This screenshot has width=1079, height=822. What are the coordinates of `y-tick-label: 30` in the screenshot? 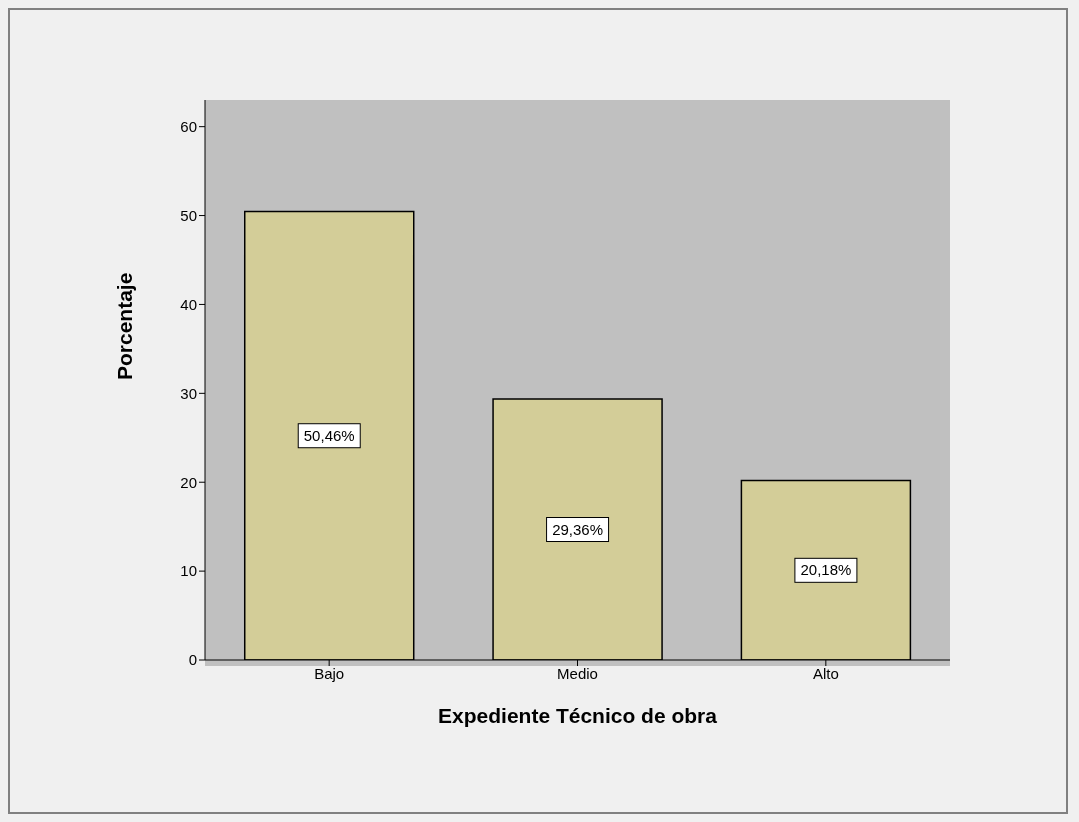 It's located at (188, 393).